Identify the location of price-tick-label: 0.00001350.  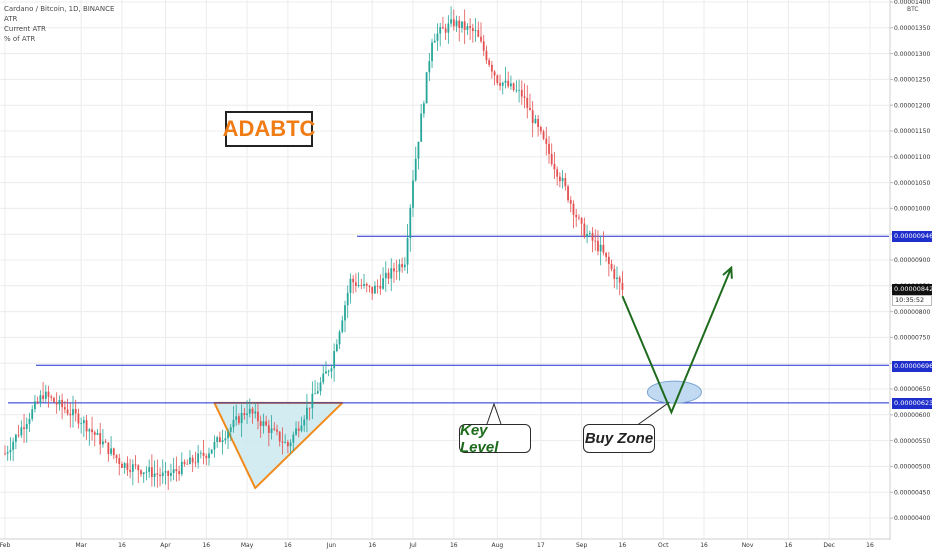
(912, 28).